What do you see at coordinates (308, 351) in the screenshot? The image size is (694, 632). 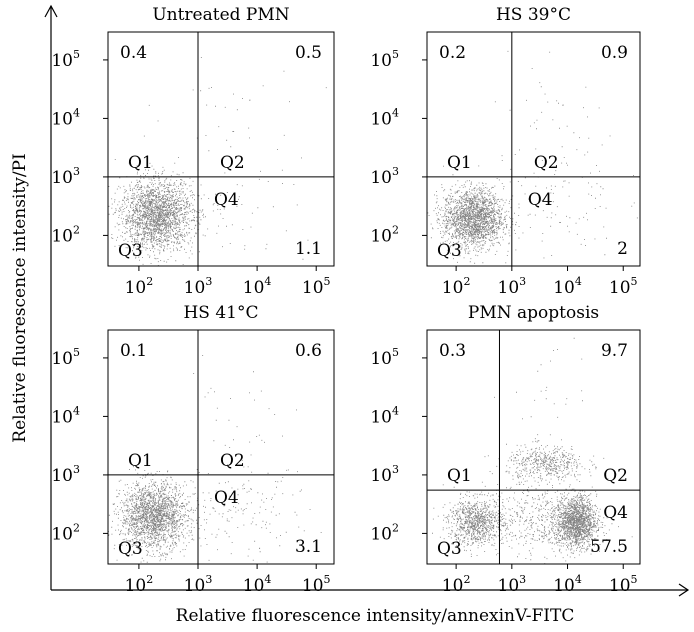 I see `percent-upper-right: 0.6` at bounding box center [308, 351].